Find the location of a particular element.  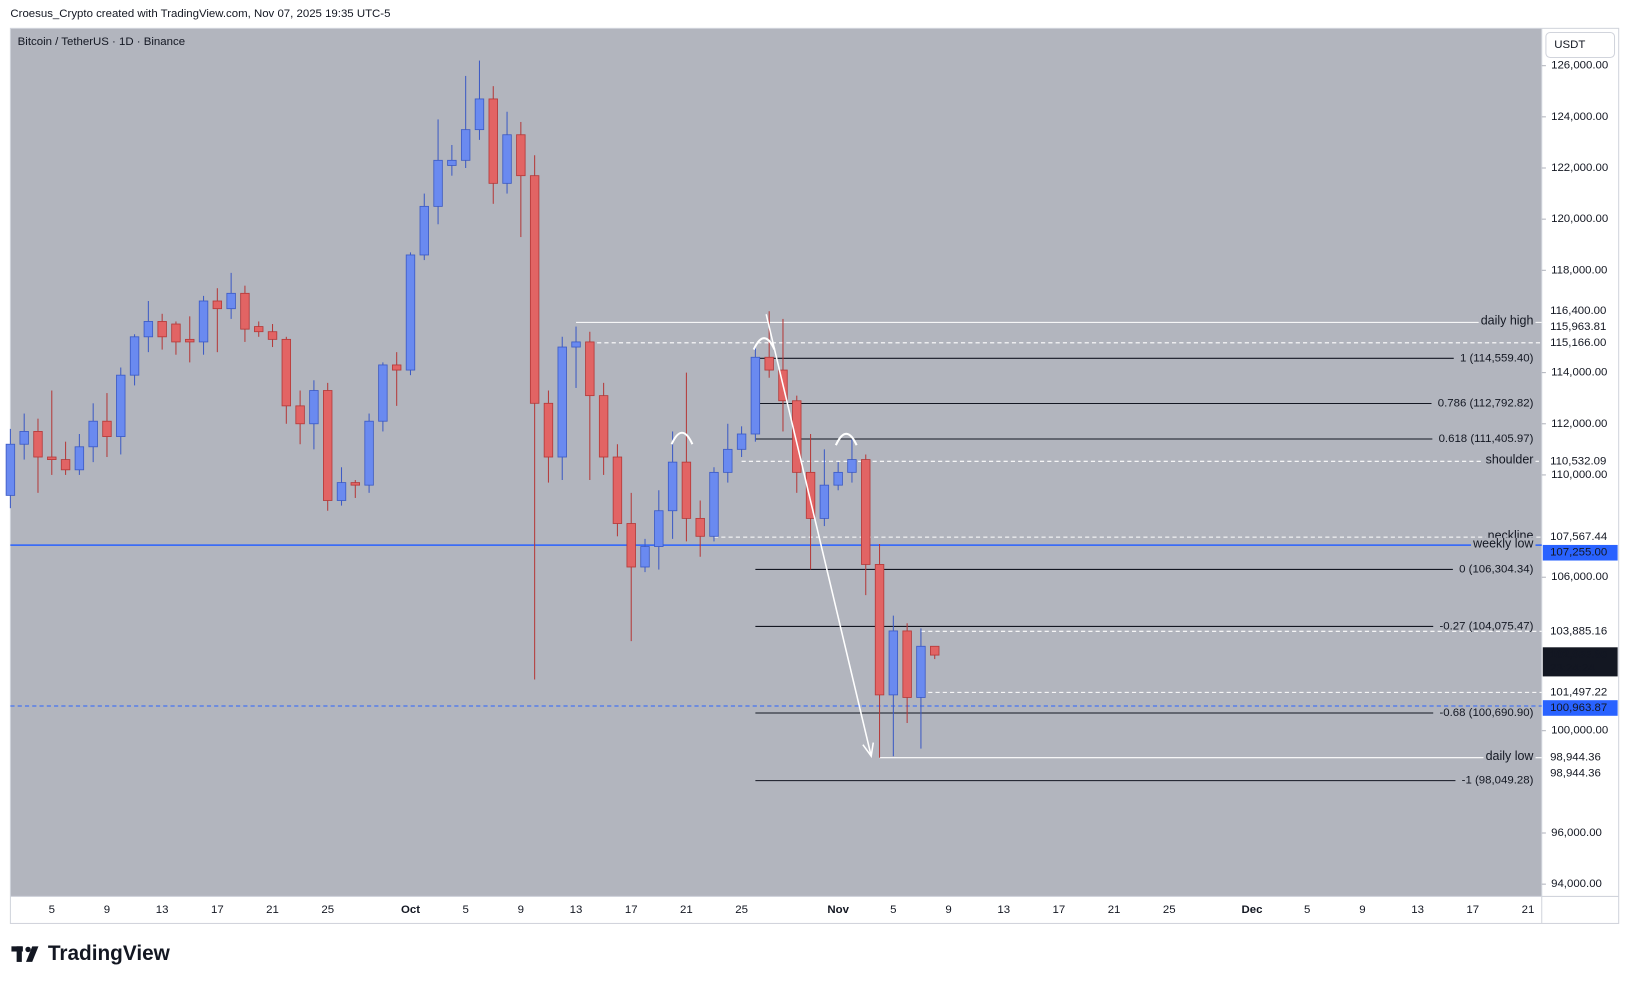

level-label: weekly low is located at coordinates (1503, 543).